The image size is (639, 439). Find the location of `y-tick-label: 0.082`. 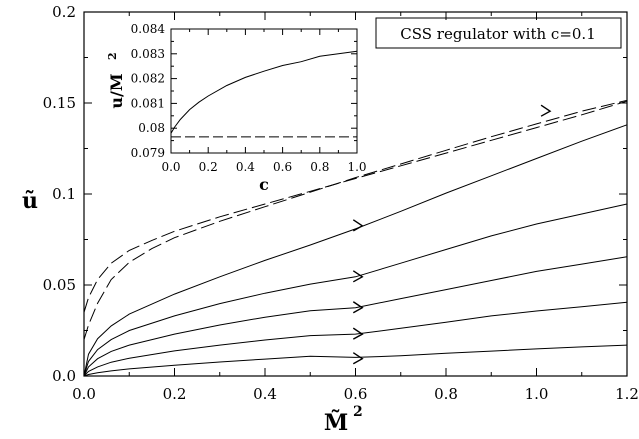

y-tick-label: 0.082 is located at coordinates (148, 79).